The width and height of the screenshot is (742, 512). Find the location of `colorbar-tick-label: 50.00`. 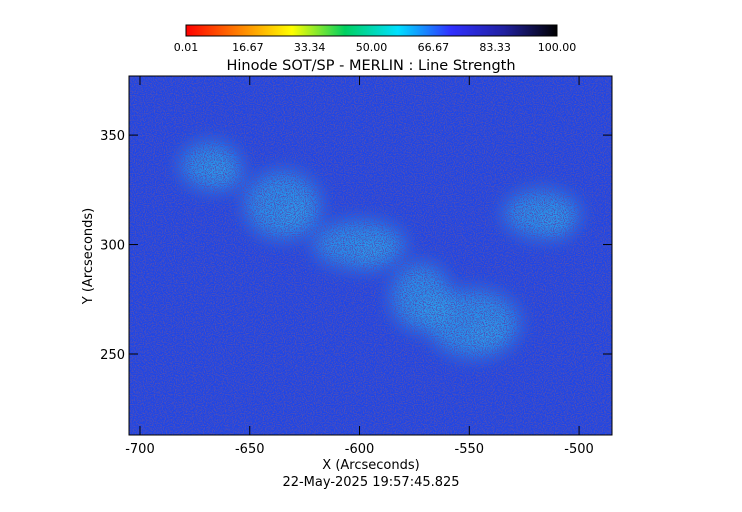

colorbar-tick-label: 50.00 is located at coordinates (372, 47).